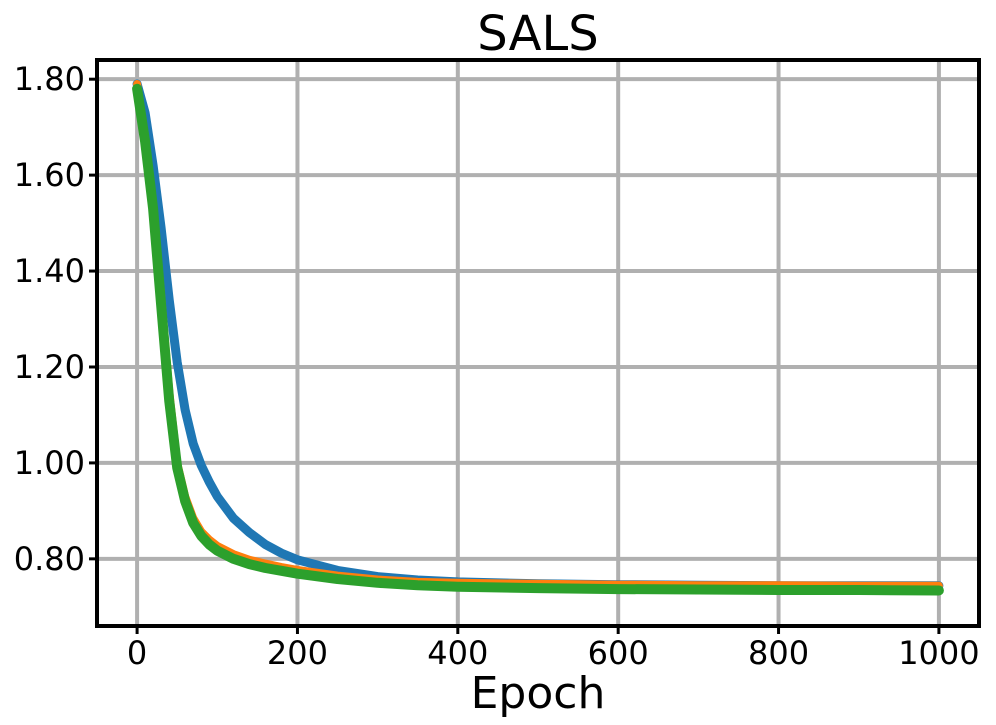  Describe the element at coordinates (297, 653) in the screenshot. I see `x-tick-label: 200` at that location.